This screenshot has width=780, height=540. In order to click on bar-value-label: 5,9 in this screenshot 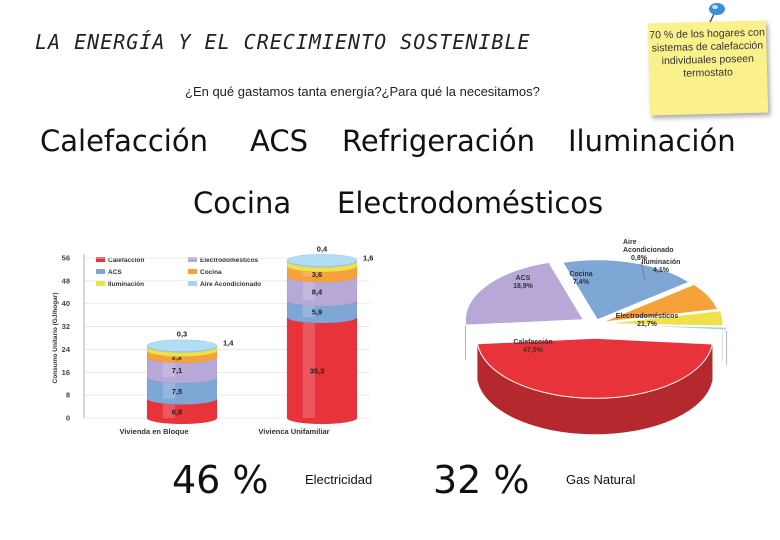, I will do `click(317, 312)`.